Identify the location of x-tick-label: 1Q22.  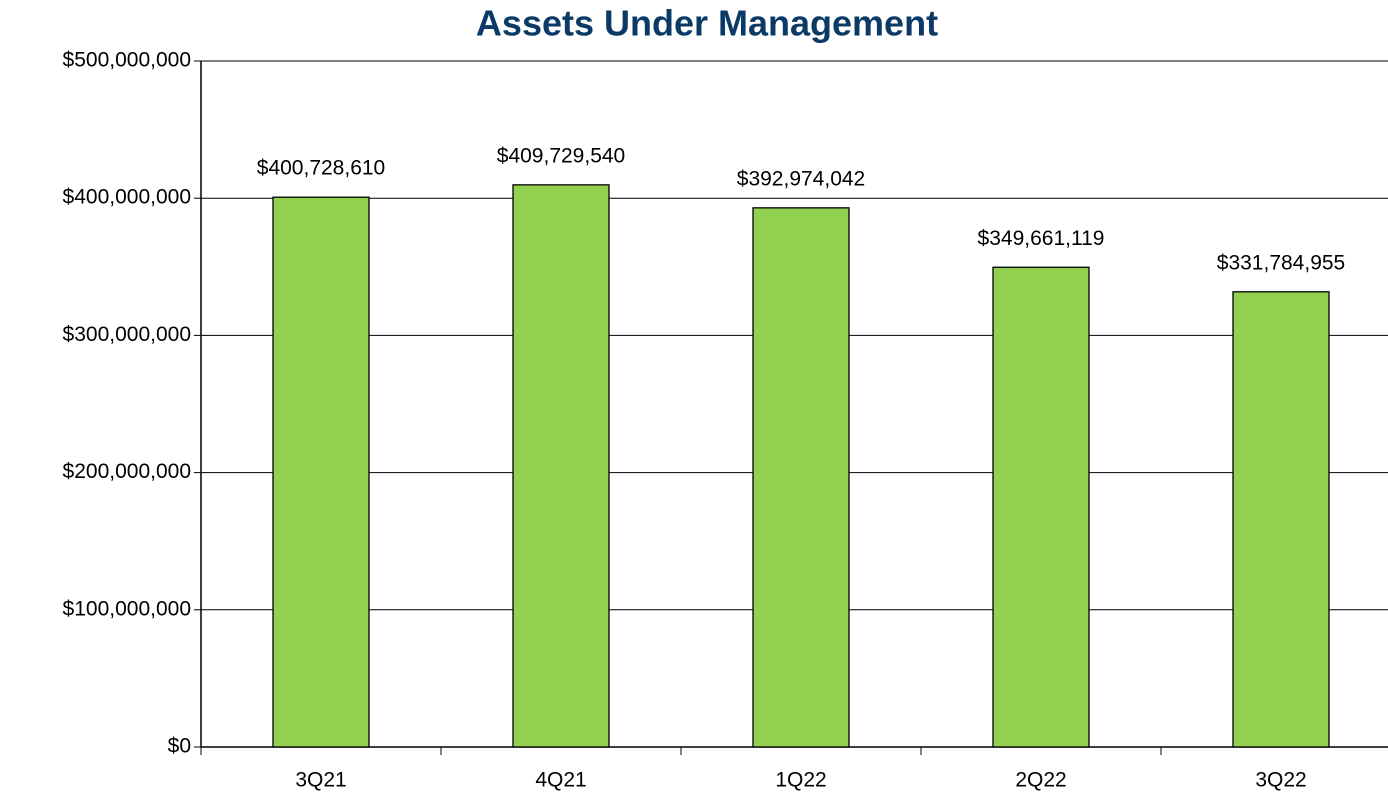
(800, 780).